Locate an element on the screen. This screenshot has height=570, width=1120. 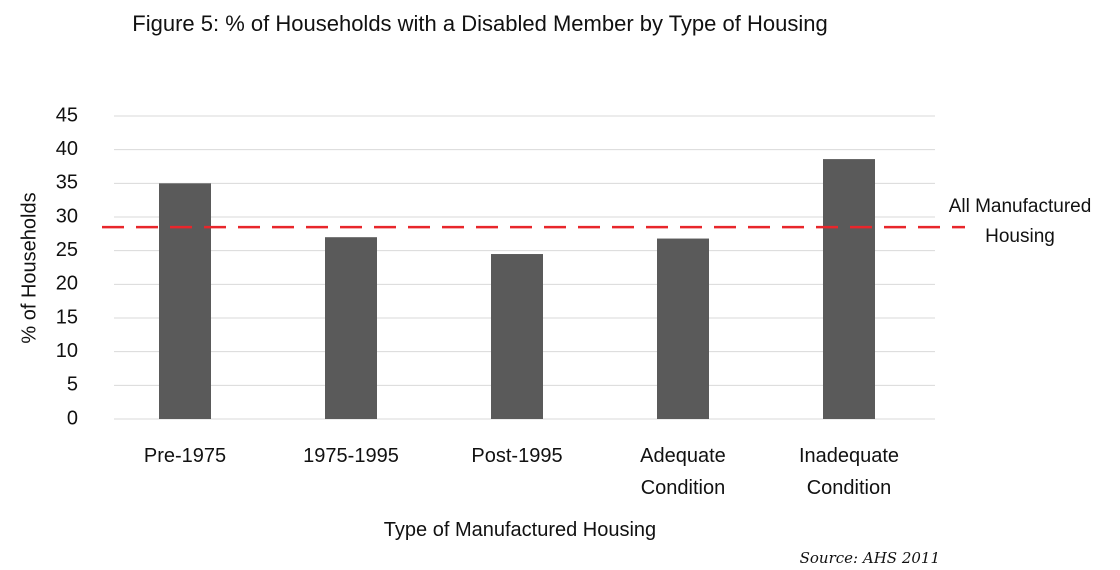
y-tick-label: 45 is located at coordinates (67, 115).